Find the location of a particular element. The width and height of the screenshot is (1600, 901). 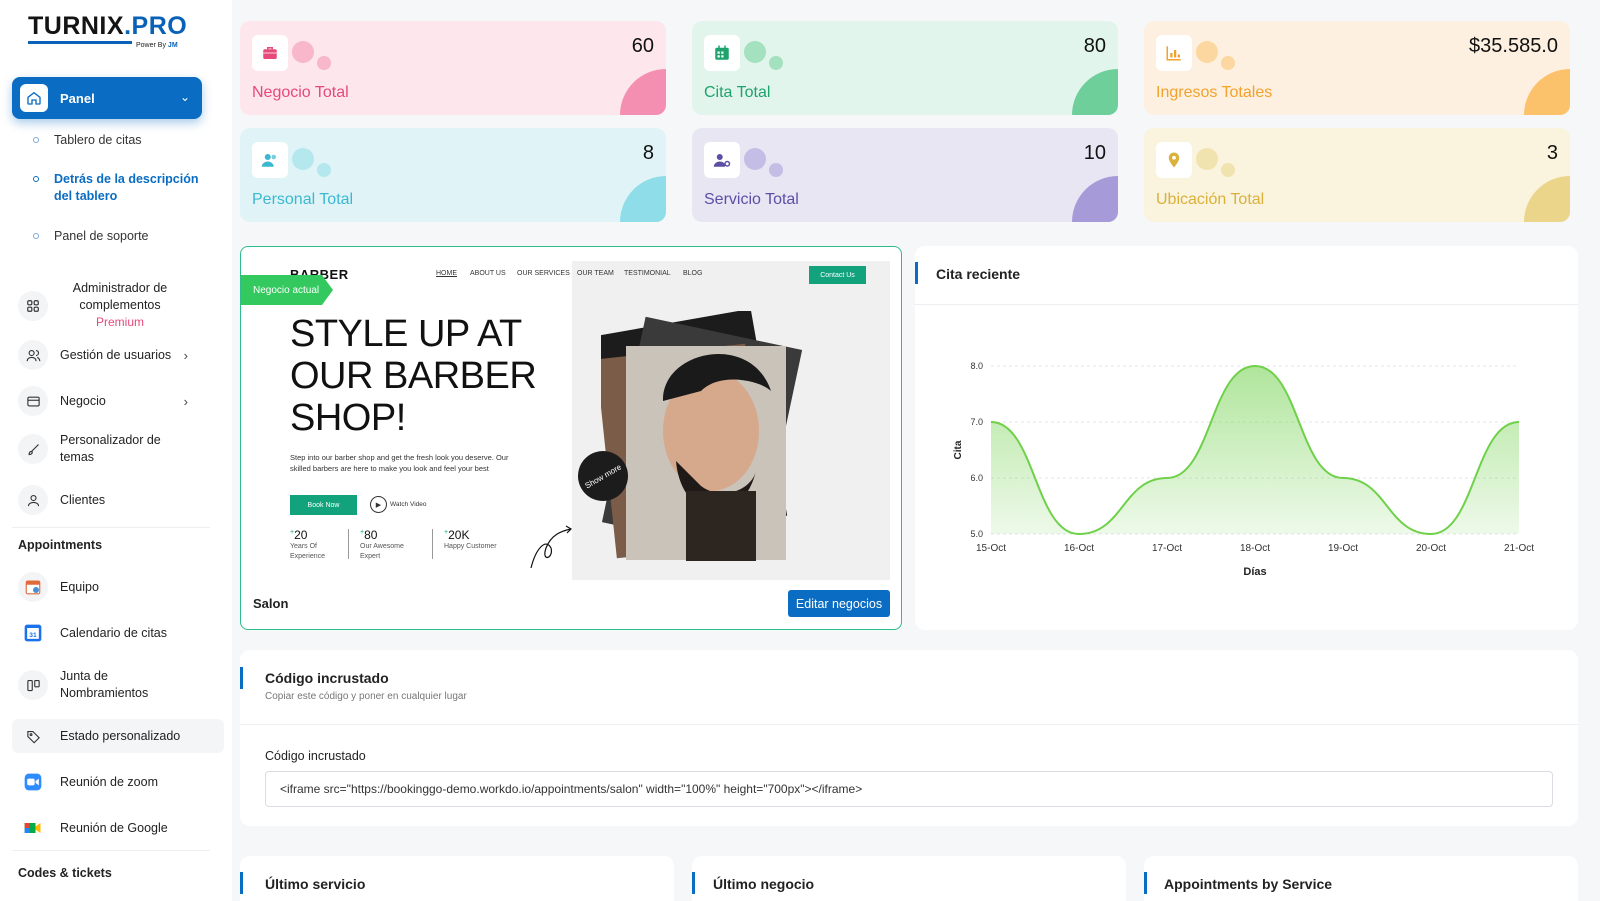

x-tick-label: 20-Oct is located at coordinates (1431, 548).